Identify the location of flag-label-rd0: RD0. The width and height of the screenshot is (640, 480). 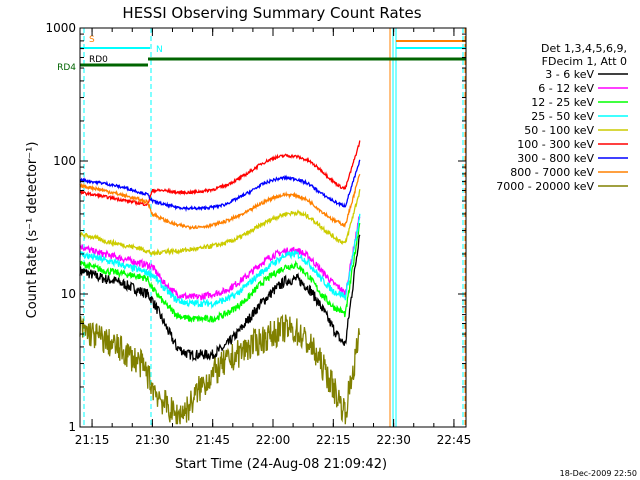
(98, 60).